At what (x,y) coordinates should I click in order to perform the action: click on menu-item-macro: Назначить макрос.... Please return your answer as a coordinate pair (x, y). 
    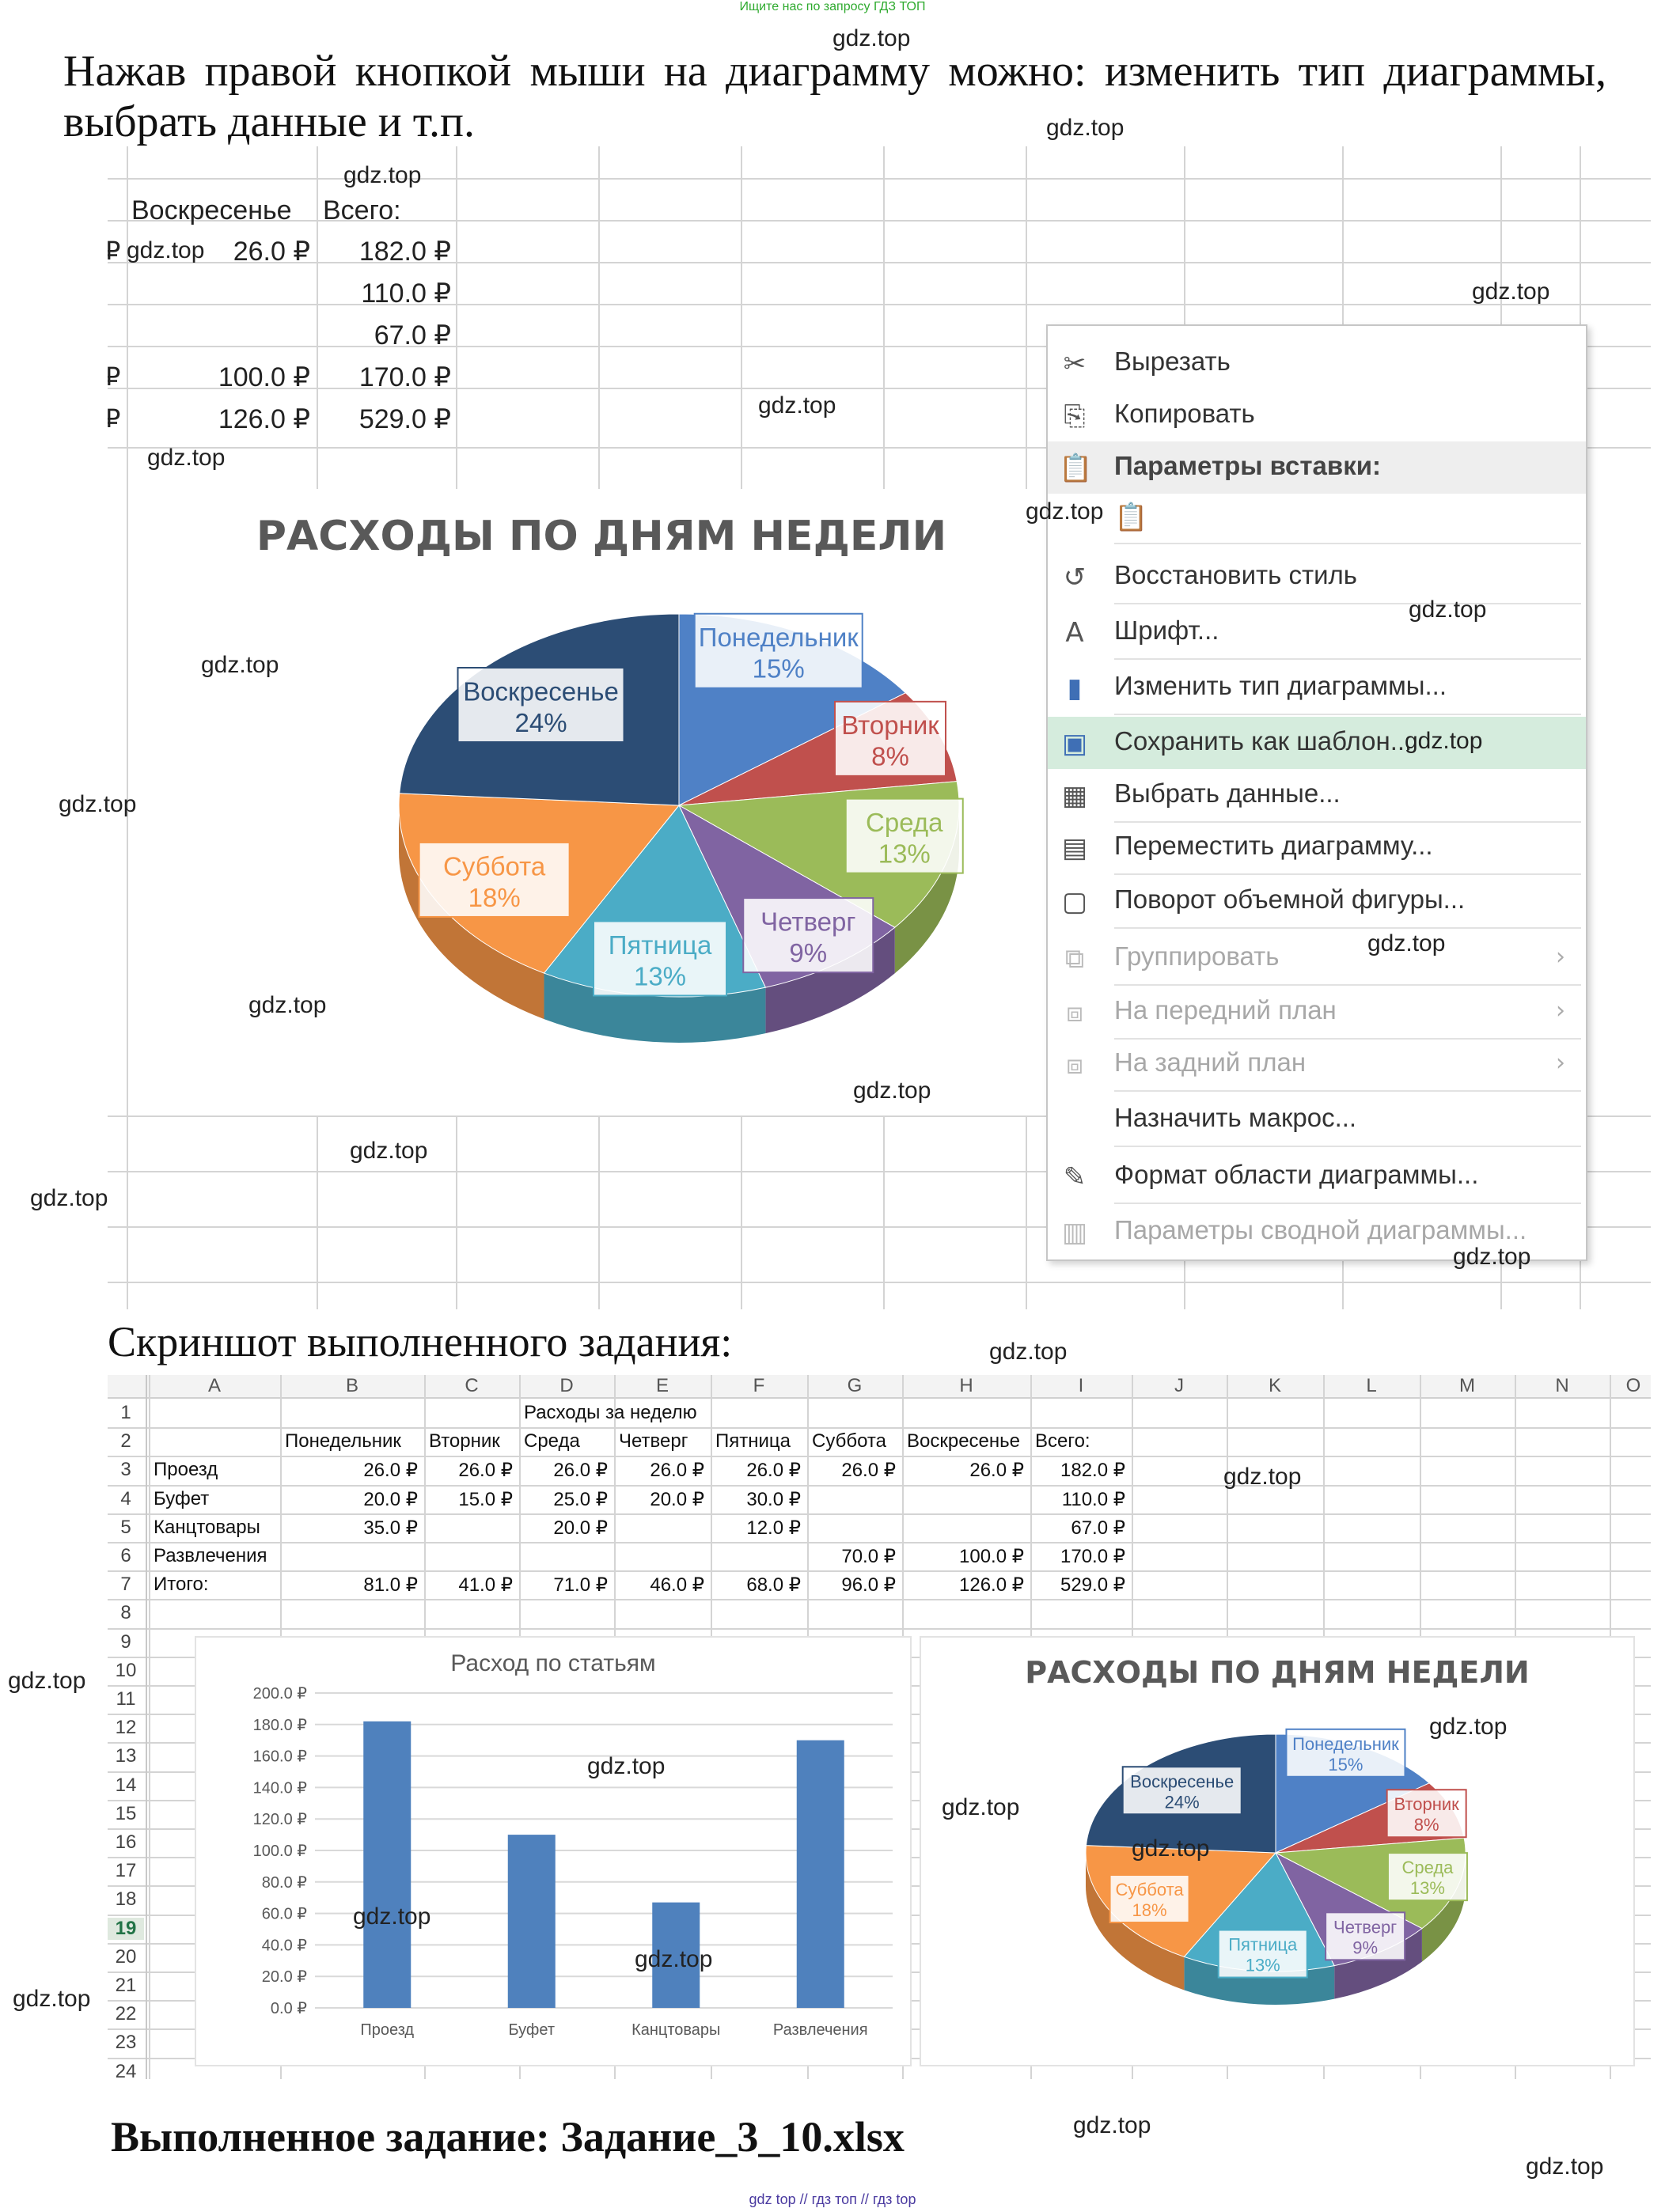
    Looking at the image, I should click on (1317, 1120).